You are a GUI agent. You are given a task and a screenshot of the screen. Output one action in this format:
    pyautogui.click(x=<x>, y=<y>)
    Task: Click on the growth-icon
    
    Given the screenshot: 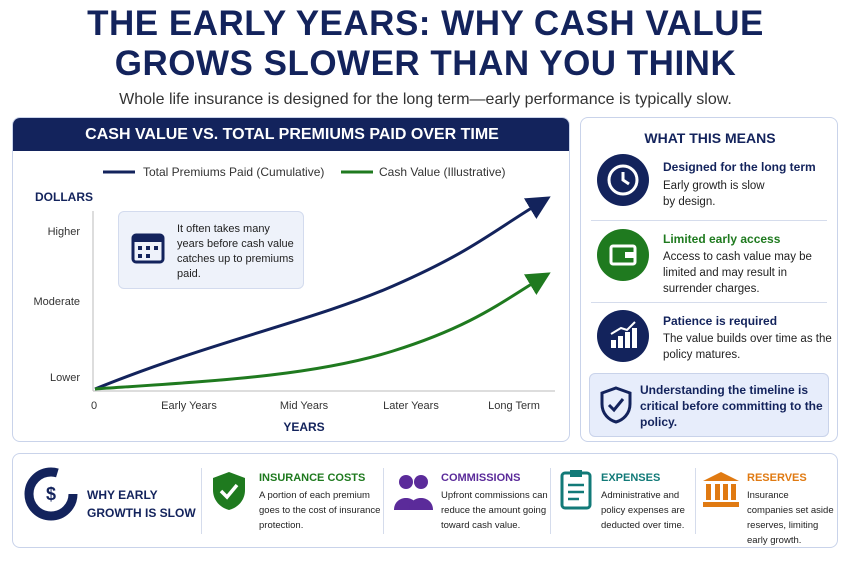 What is the action you would take?
    pyautogui.click(x=623, y=336)
    